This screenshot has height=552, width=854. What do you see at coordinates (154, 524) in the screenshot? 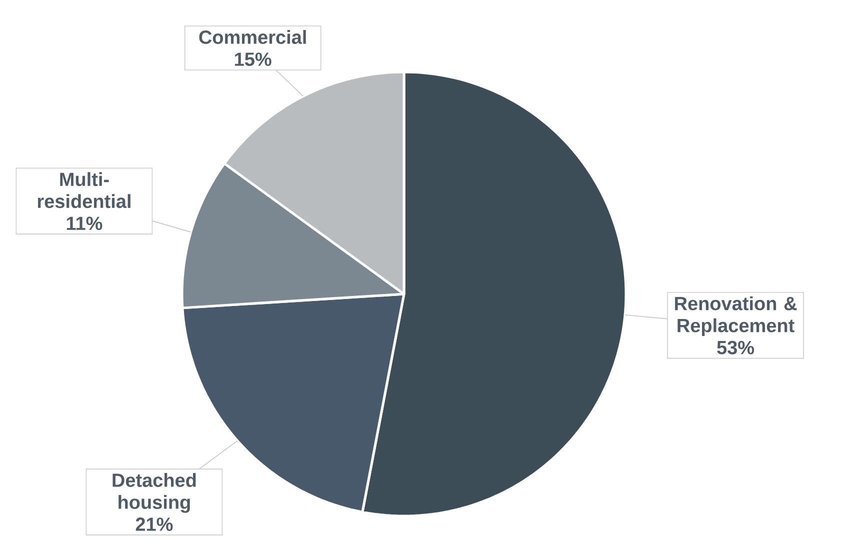
I see `data-label: 21%` at bounding box center [154, 524].